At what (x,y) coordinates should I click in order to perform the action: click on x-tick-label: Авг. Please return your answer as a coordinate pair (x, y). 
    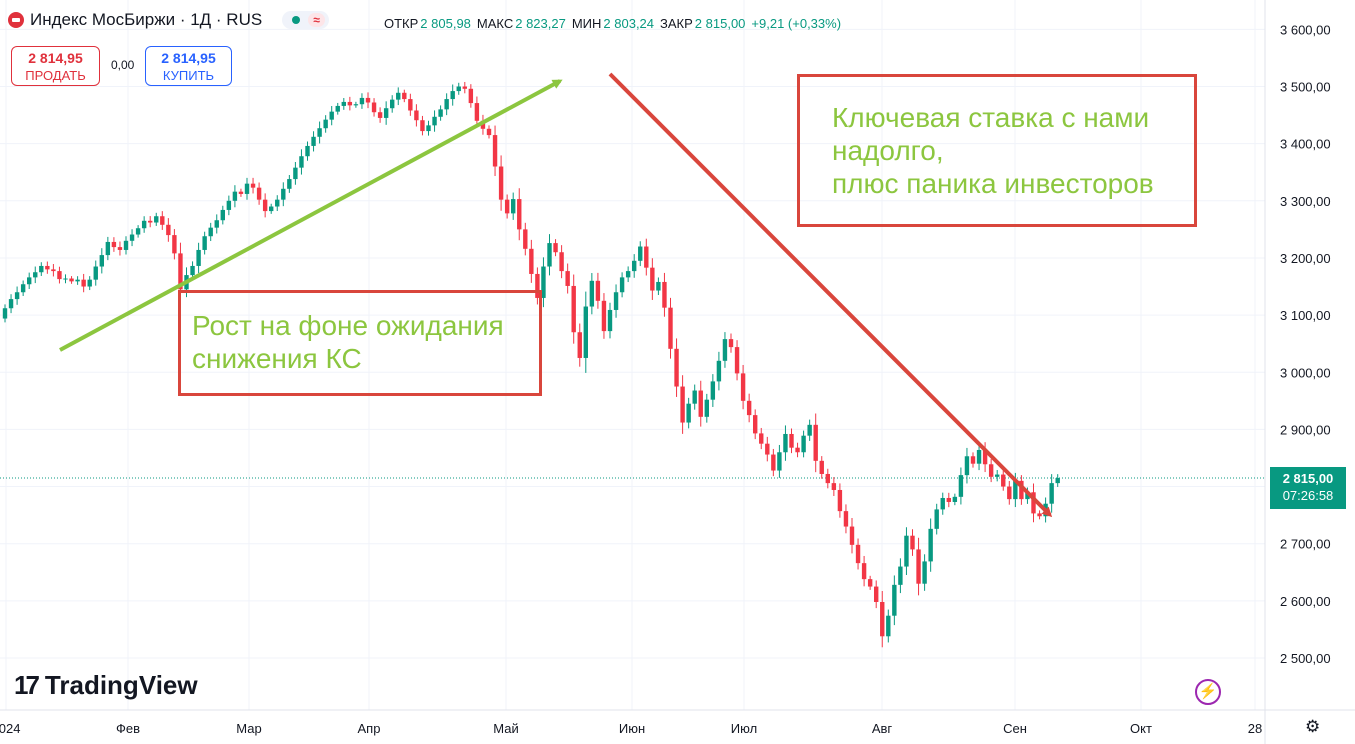
    Looking at the image, I should click on (882, 728).